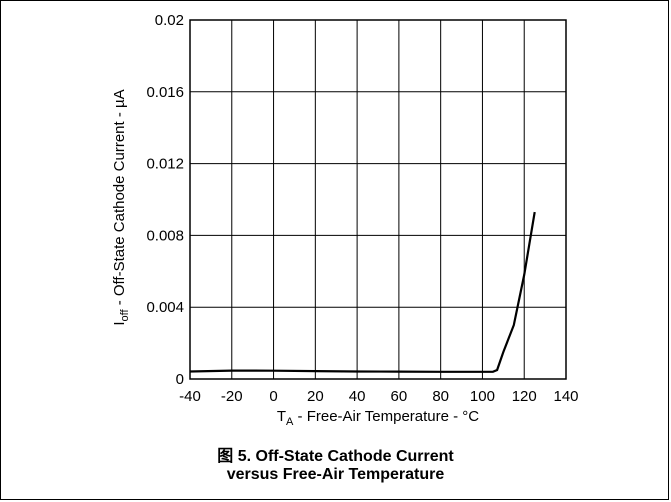 The image size is (671, 502). I want to click on x-tick-labels: -40 -20 0 20 40 60 80 100 120 140, so click(378, 396).